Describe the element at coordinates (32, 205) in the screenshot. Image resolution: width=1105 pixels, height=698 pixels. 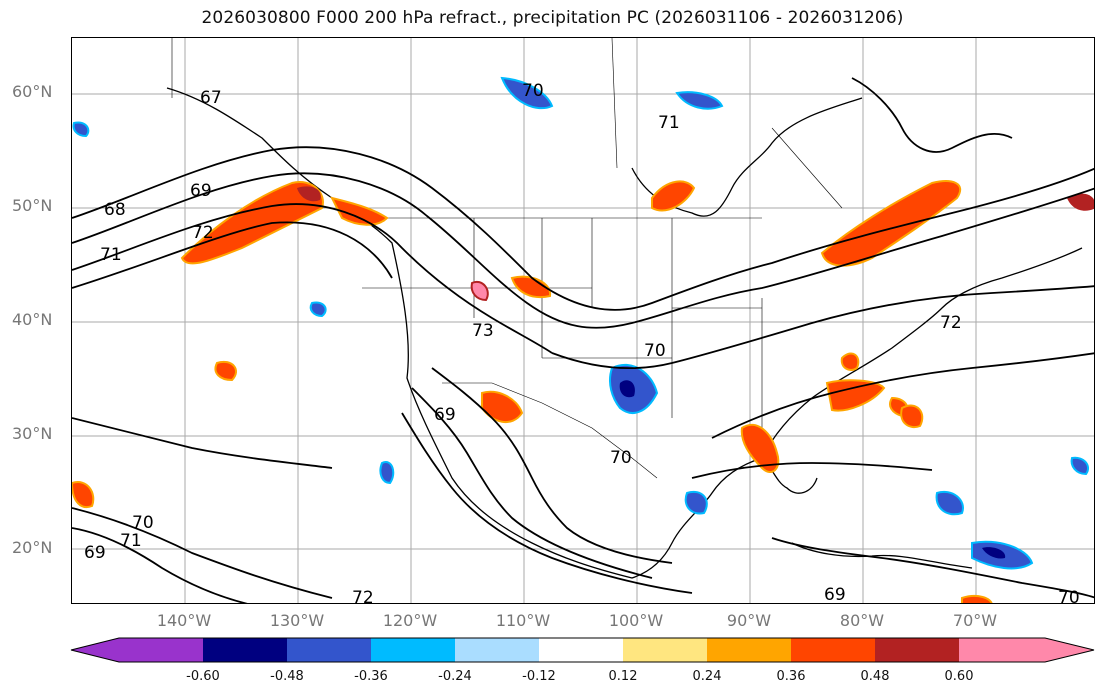
I see `lat-label-50n: 50°N` at that location.